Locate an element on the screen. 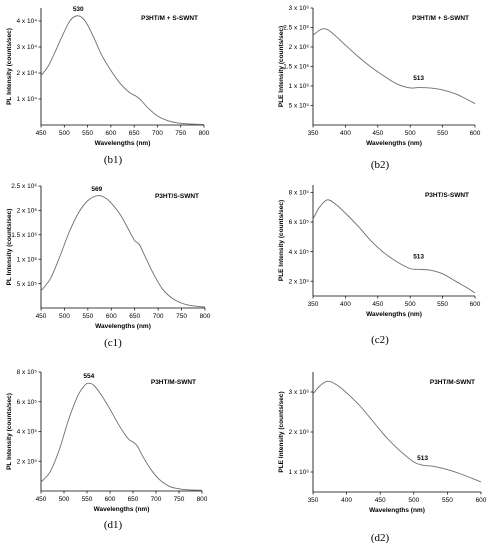  panel-caption: (c2) is located at coordinates (380, 340).